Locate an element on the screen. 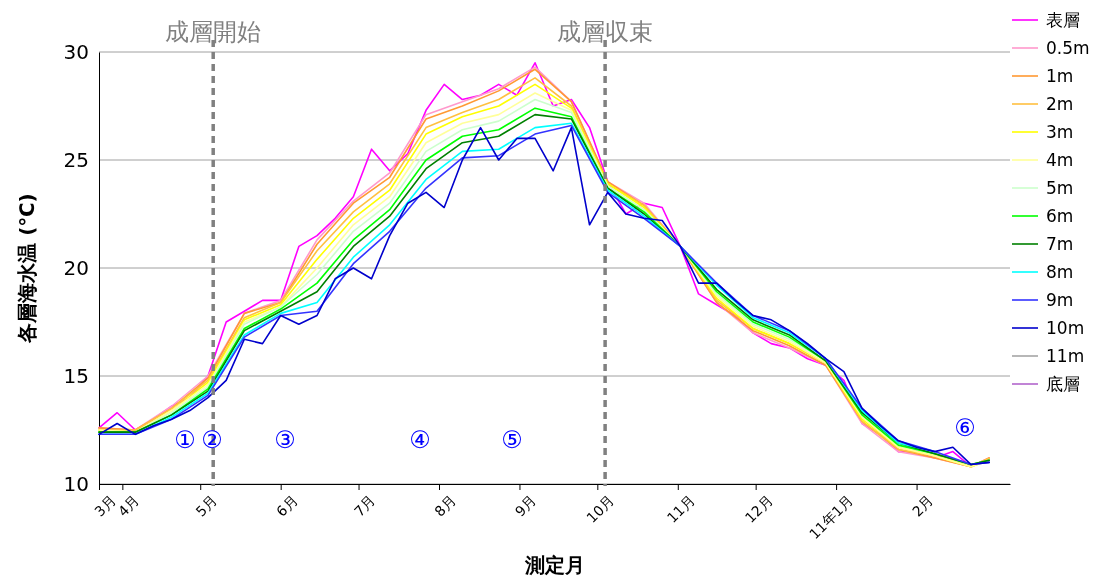  legend-label: 底層 is located at coordinates (1063, 383).